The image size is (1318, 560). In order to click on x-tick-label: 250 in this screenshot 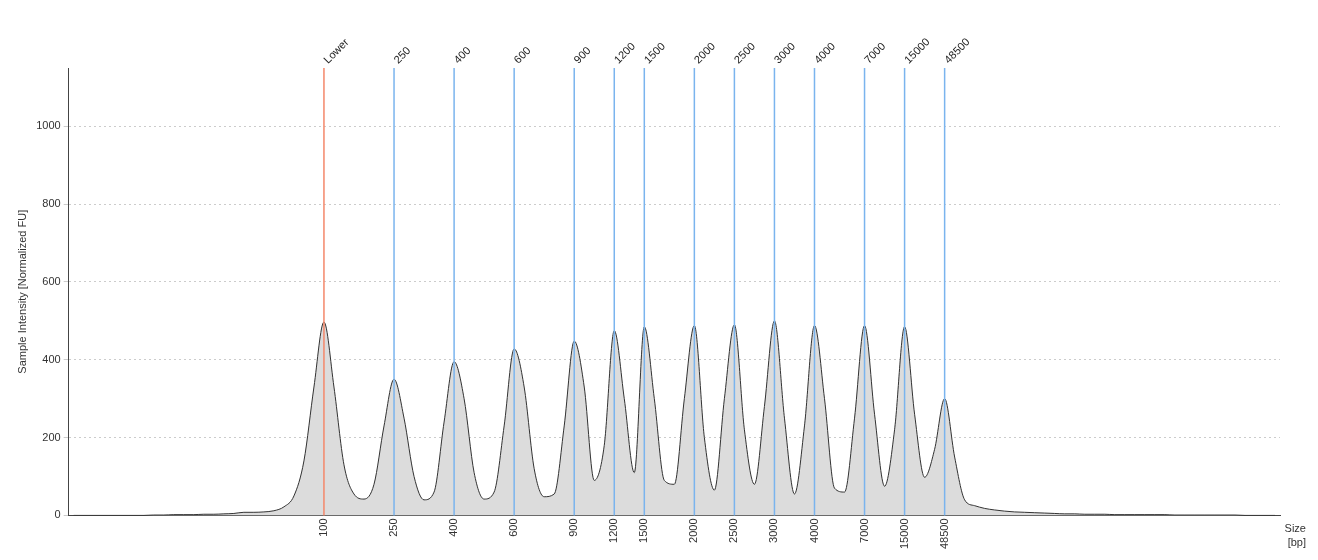, I will do `click(393, 527)`.